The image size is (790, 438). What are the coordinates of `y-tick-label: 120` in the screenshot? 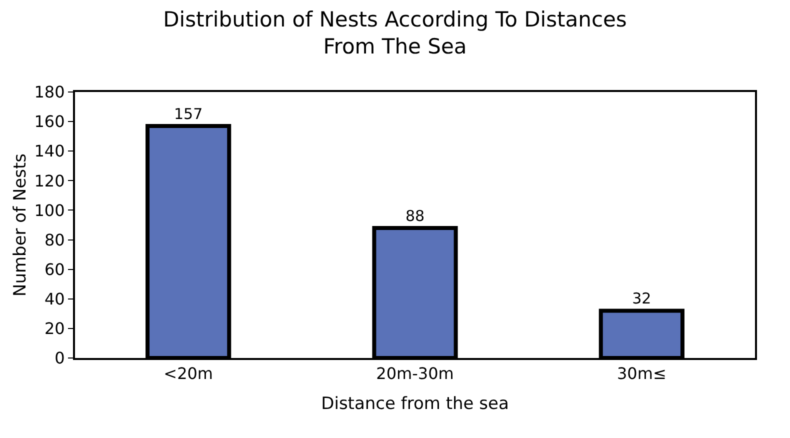 It's located at (49, 180).